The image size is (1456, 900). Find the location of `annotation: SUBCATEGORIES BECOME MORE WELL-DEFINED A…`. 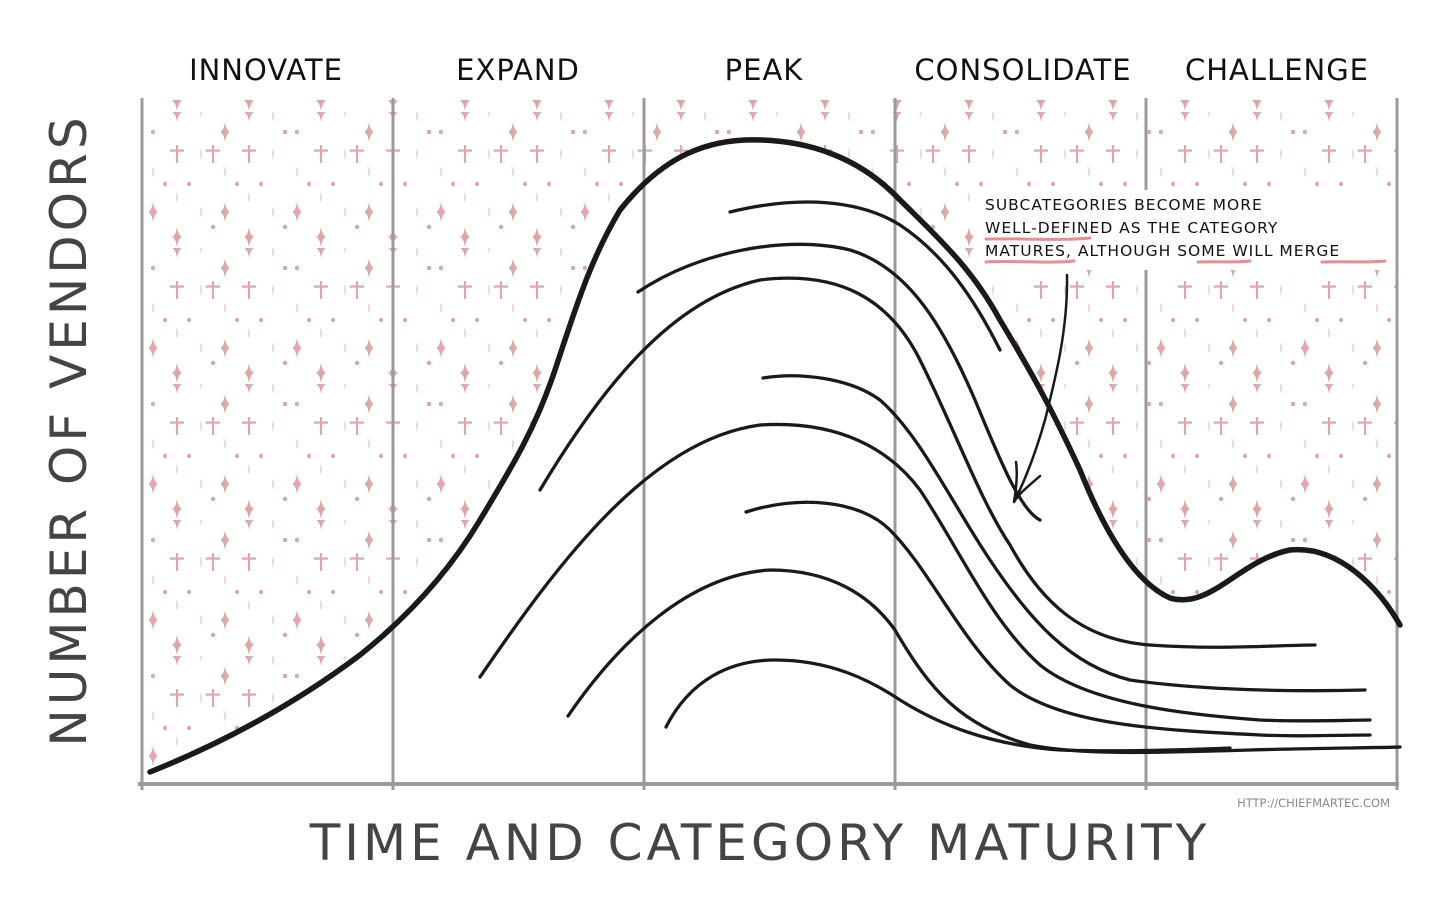

annotation: SUBCATEGORIES BECOME MORE WELL-DEFINED A… is located at coordinates (1185, 230).